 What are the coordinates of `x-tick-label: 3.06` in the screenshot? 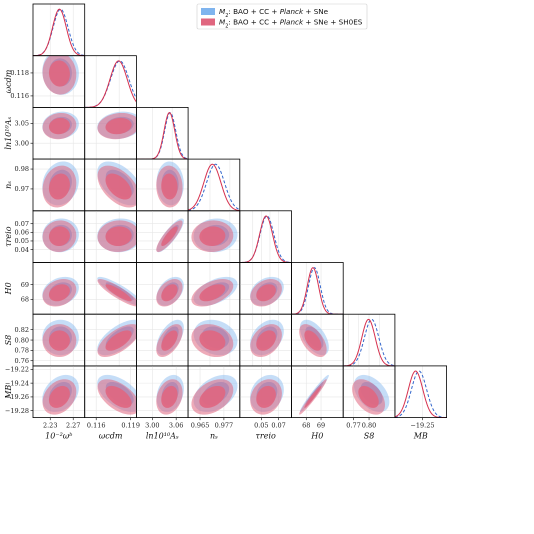 It's located at (176, 426).